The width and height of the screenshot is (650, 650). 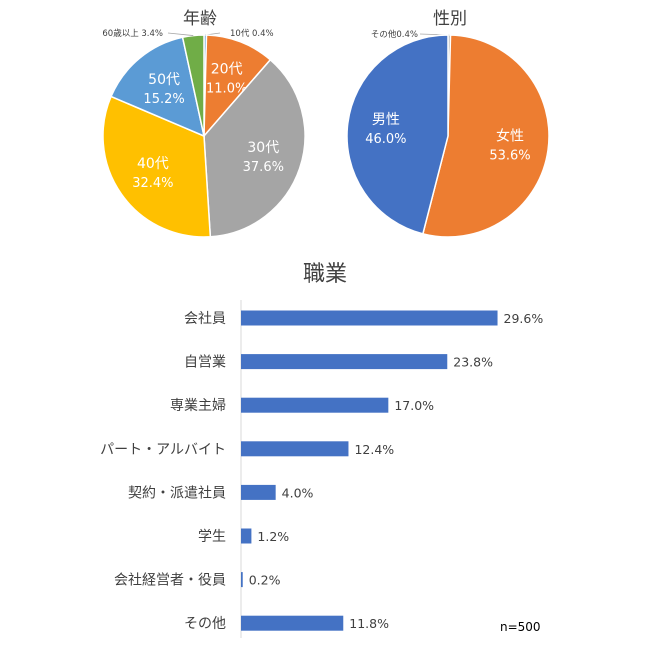 What do you see at coordinates (170, 581) in the screenshot?
I see `category-label-6: 会社経営者・役員` at bounding box center [170, 581].